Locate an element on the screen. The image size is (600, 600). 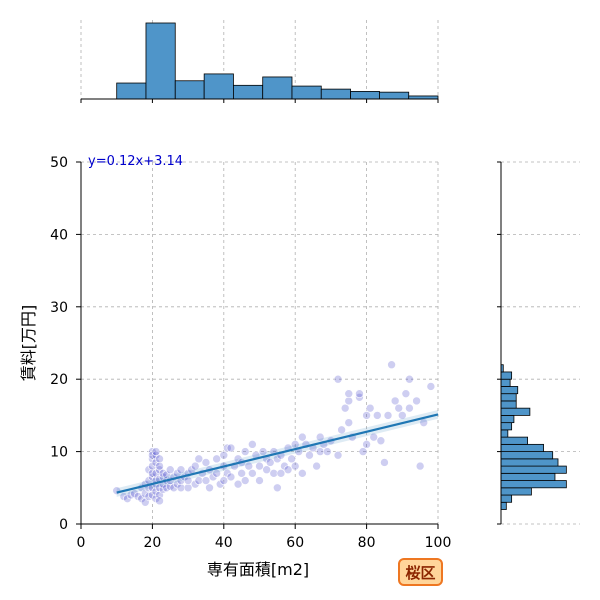
y-tick-label: 20 is located at coordinates (59, 380).